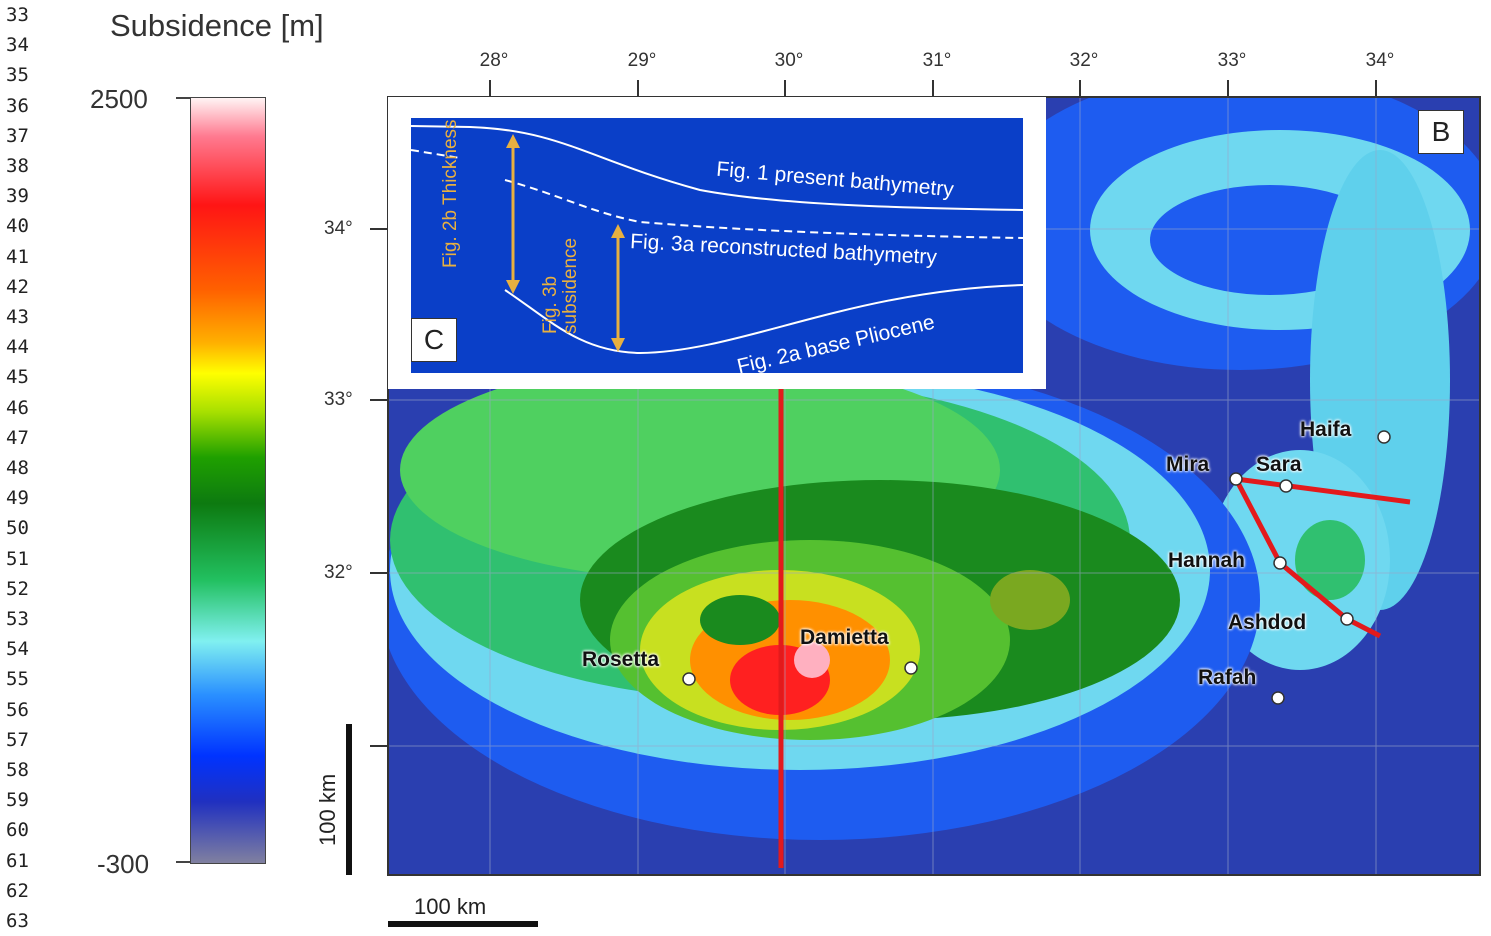 The width and height of the screenshot is (1491, 936). Describe the element at coordinates (17, 407) in the screenshot. I see `line-number: 46` at that location.